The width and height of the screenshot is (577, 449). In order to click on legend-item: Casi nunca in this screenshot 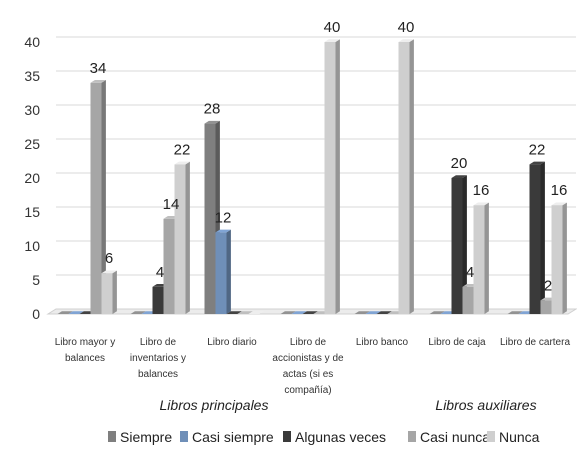, I will do `click(449, 437)`.